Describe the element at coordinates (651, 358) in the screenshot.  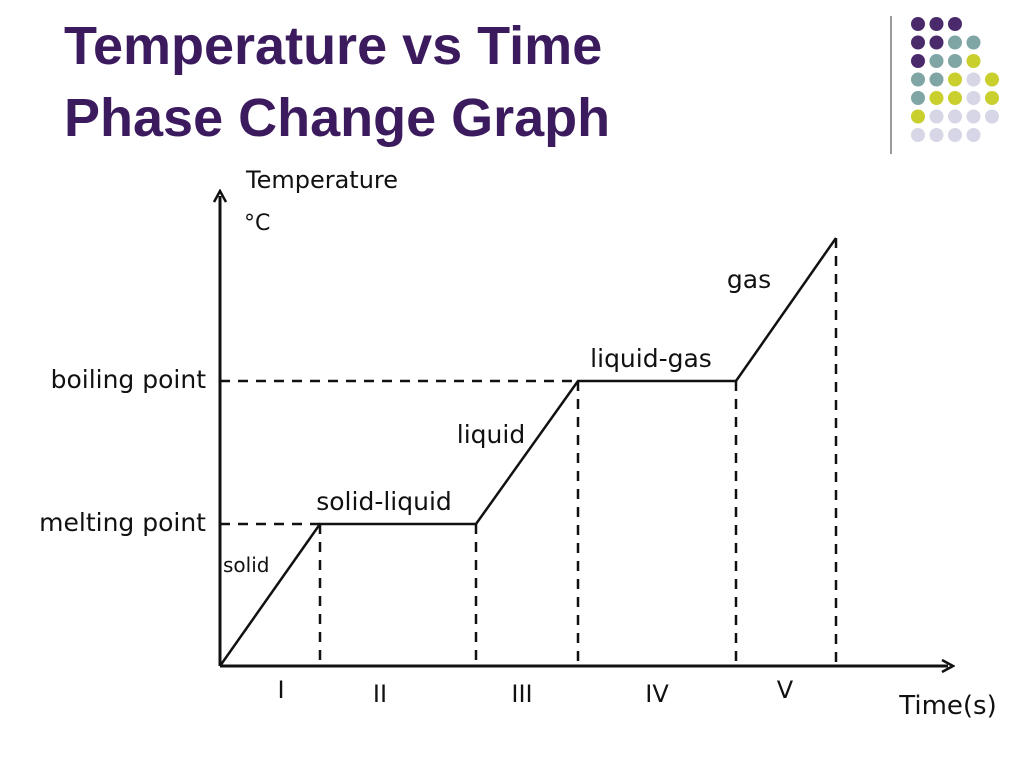
I see `phase-label-liquid-gas: liquid-gas` at that location.